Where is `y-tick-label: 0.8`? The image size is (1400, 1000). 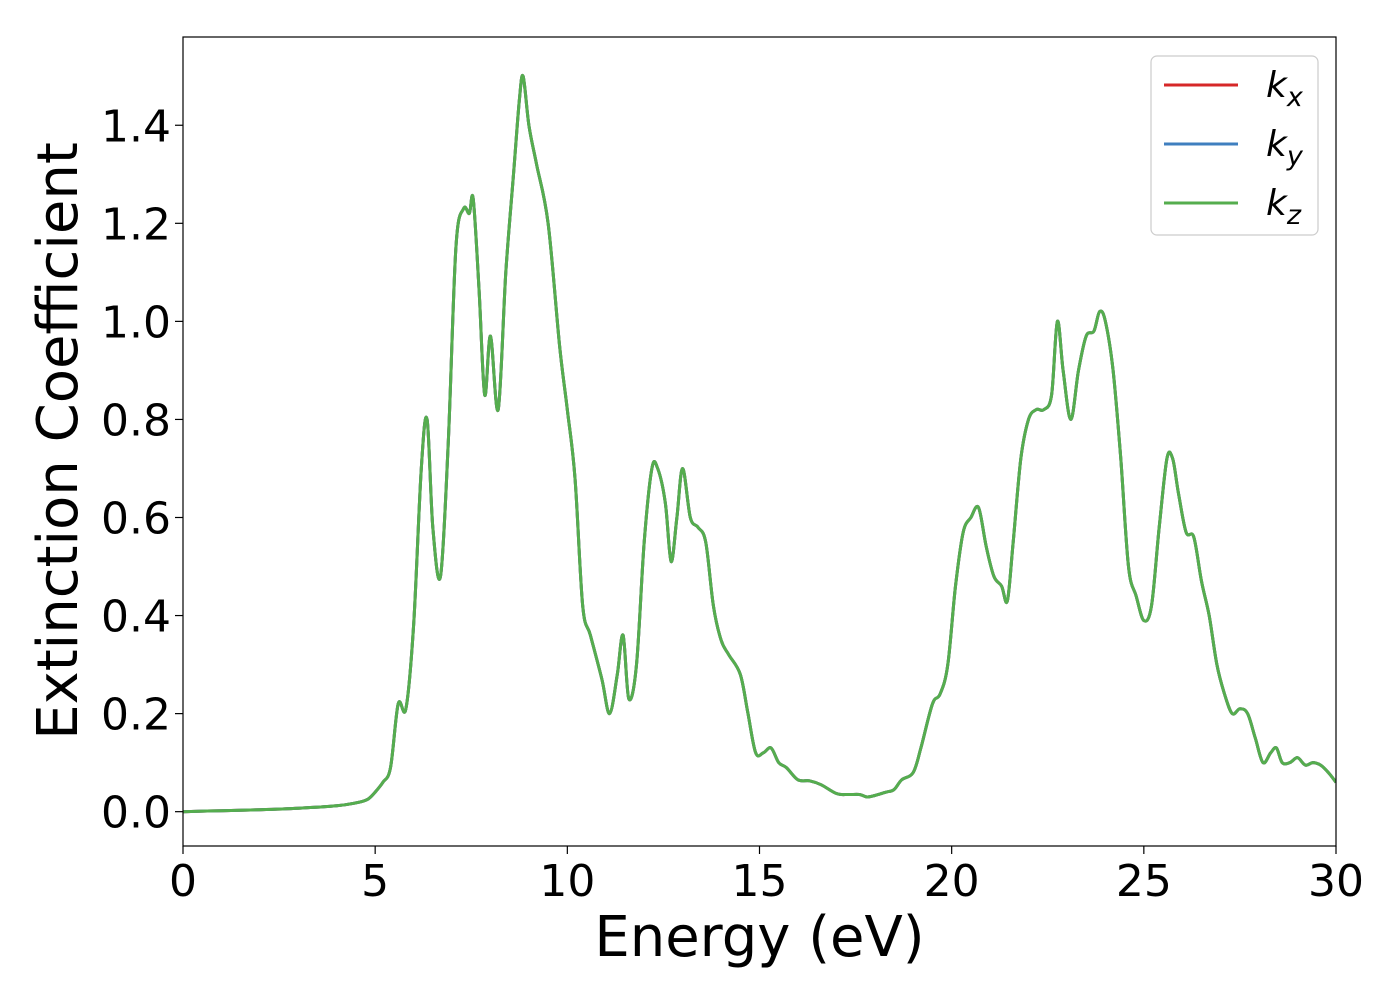 y-tick-label: 0.8 is located at coordinates (136, 420).